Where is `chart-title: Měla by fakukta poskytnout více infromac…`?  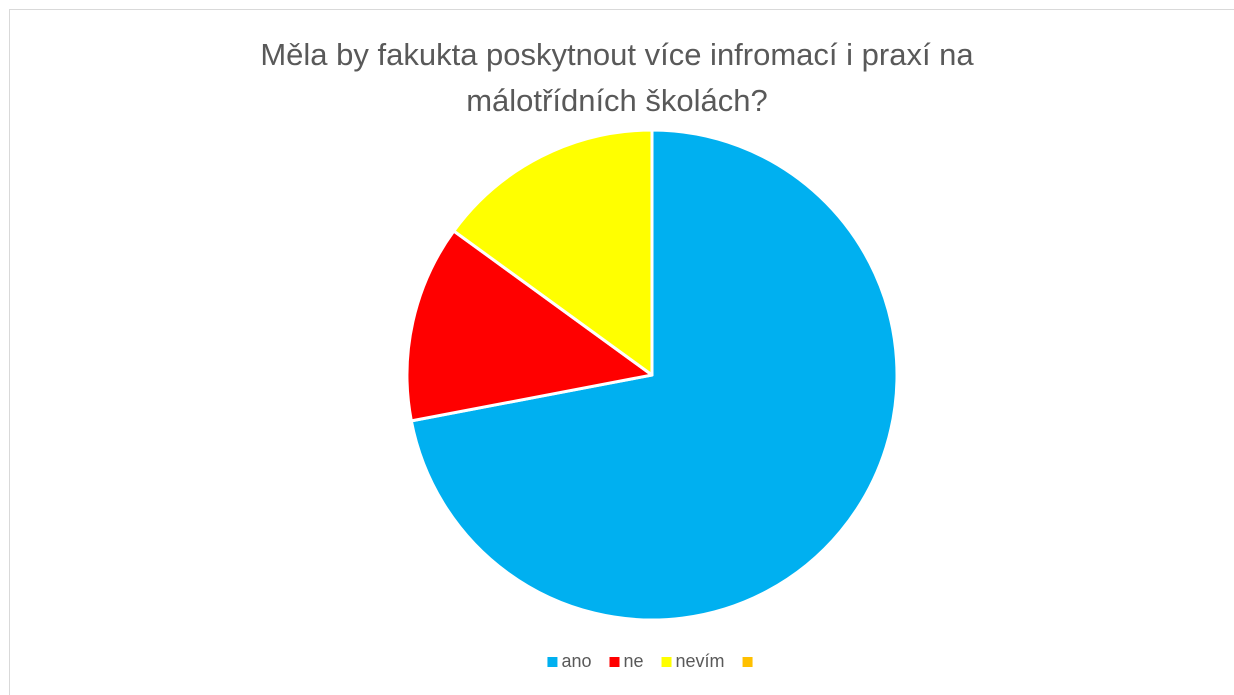
chart-title: Měla by fakukta poskytnout více infromac… is located at coordinates (617, 77).